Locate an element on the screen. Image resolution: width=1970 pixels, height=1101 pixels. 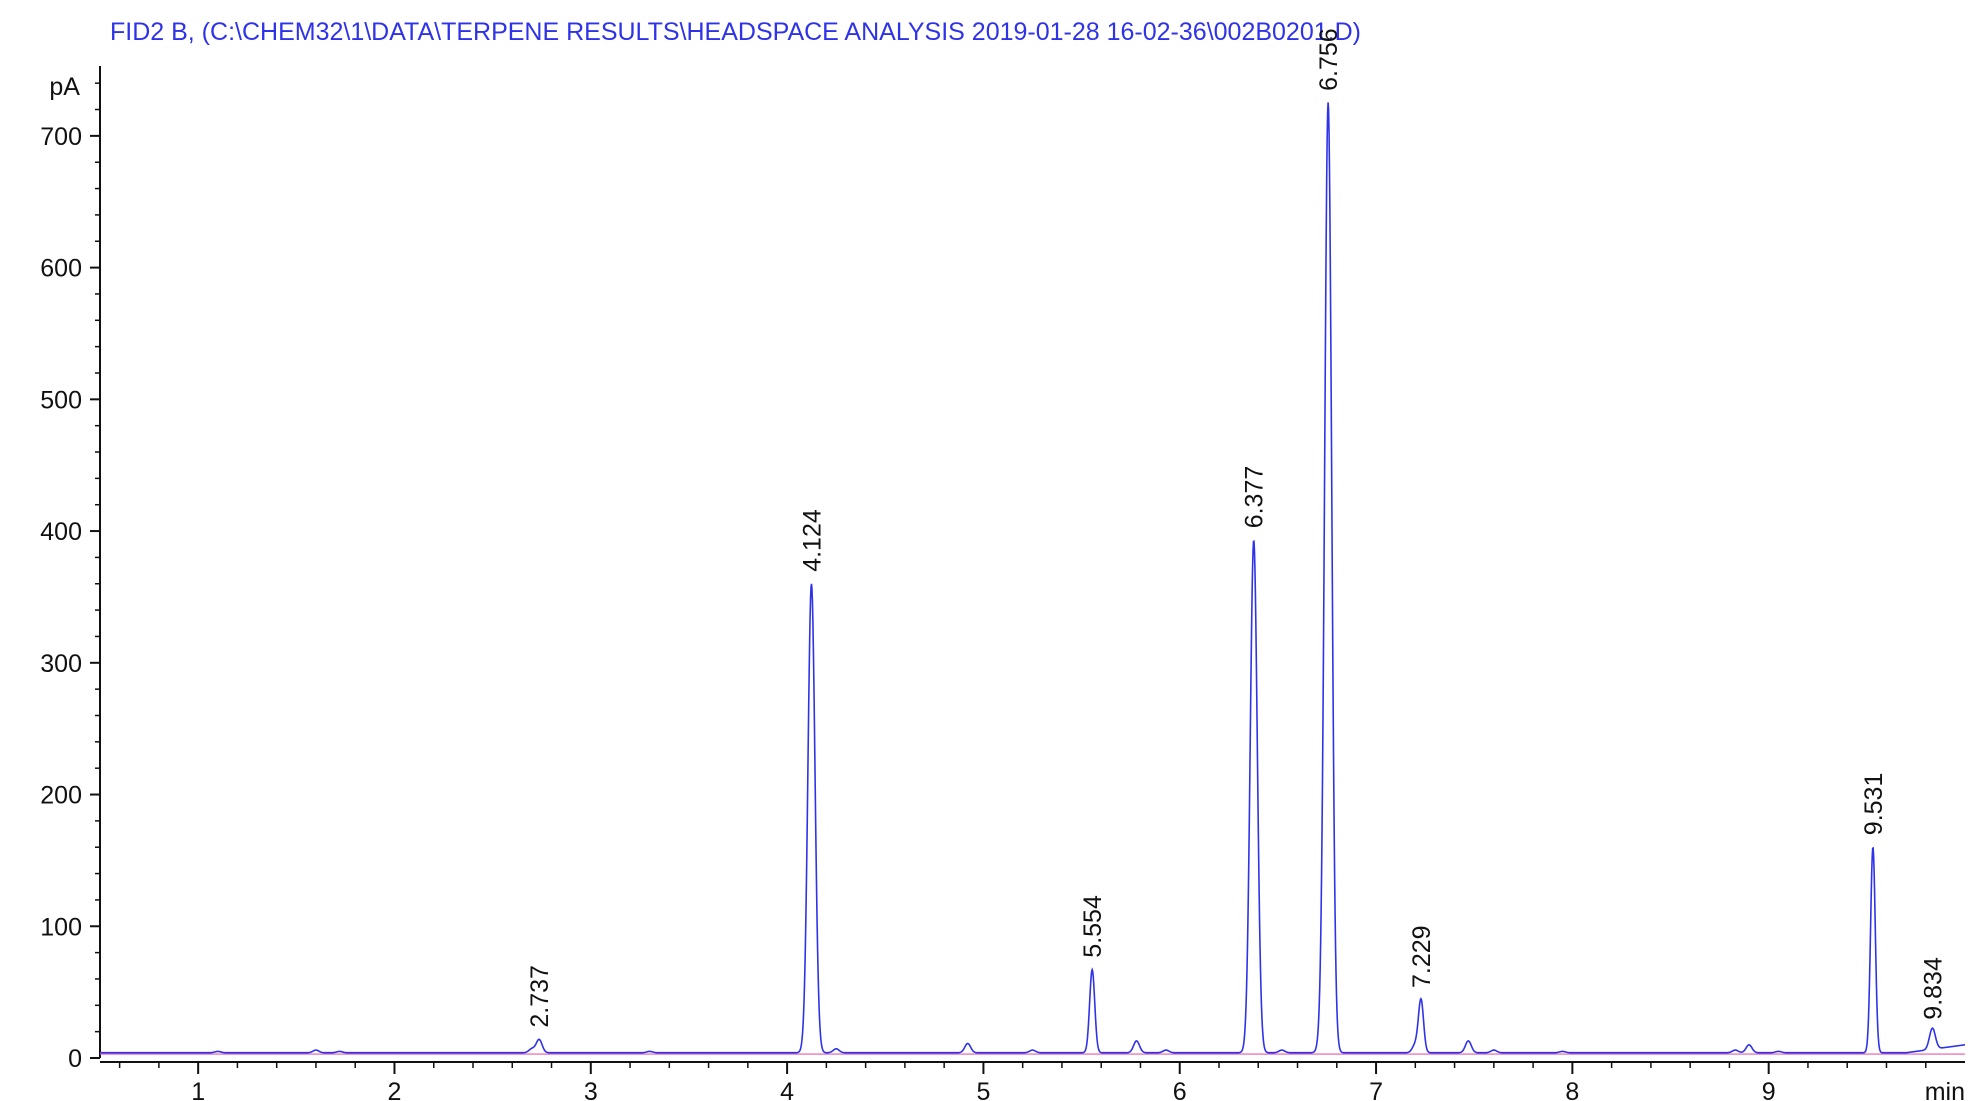
y-tick-label: 600 is located at coordinates (61, 269).